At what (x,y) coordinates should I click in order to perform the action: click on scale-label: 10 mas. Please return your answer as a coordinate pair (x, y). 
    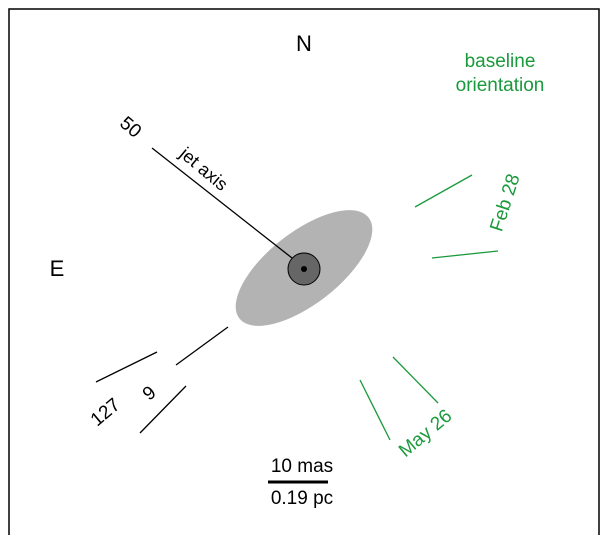
    Looking at the image, I should click on (302, 466).